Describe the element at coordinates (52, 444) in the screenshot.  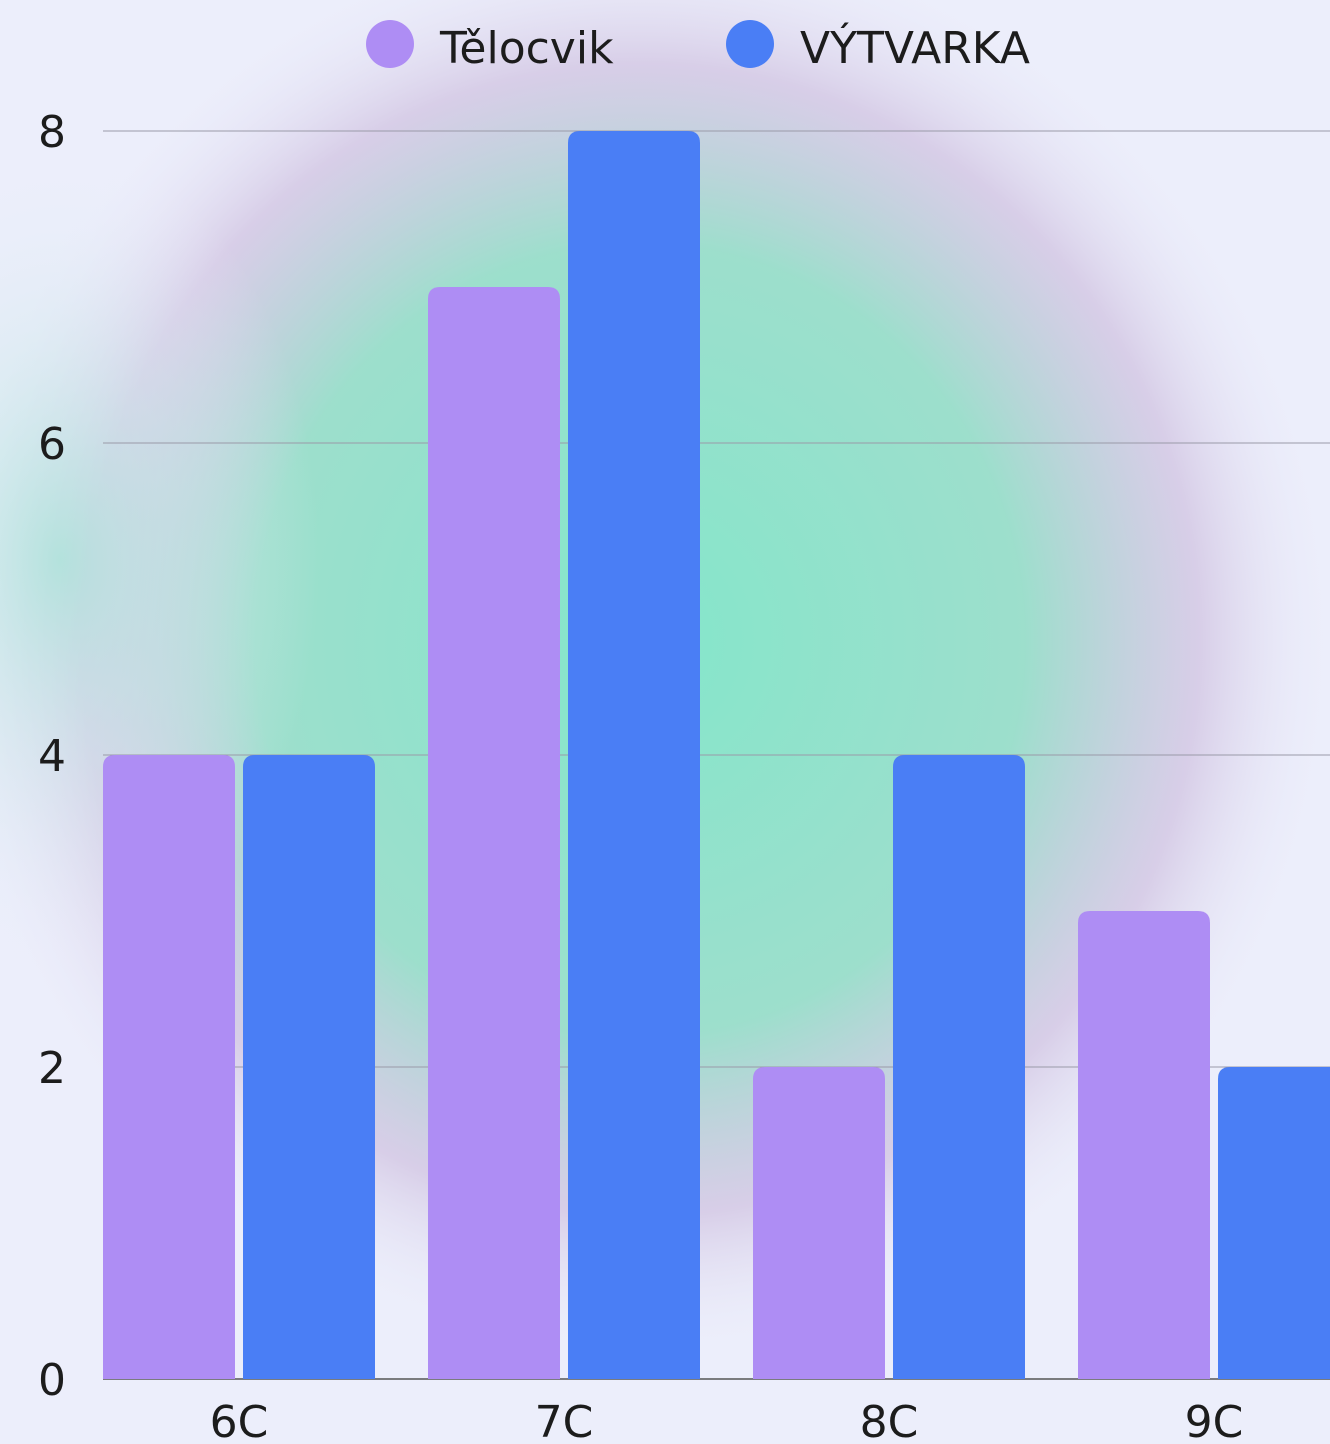
I see `y-tick-label: 6` at that location.